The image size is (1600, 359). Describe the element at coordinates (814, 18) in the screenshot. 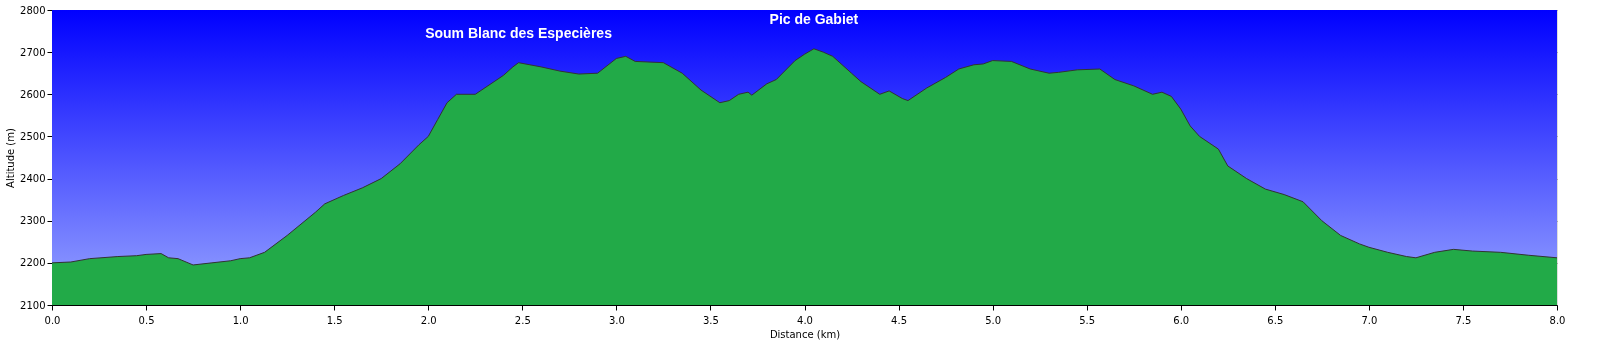

I see `annotation: Pic de Gabiet` at that location.